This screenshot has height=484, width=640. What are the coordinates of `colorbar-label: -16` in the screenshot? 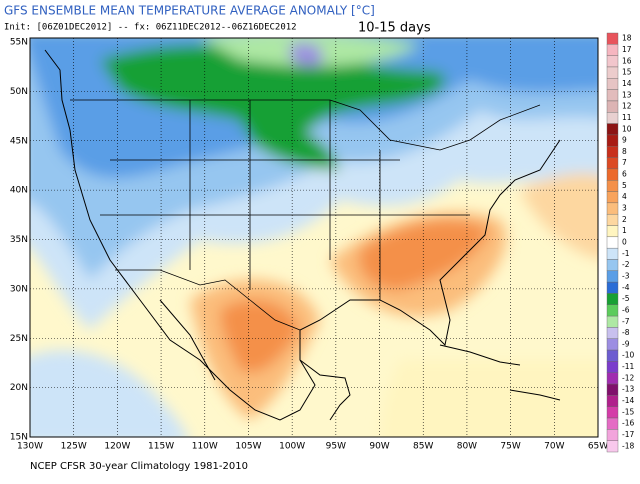 It's located at (628, 423).